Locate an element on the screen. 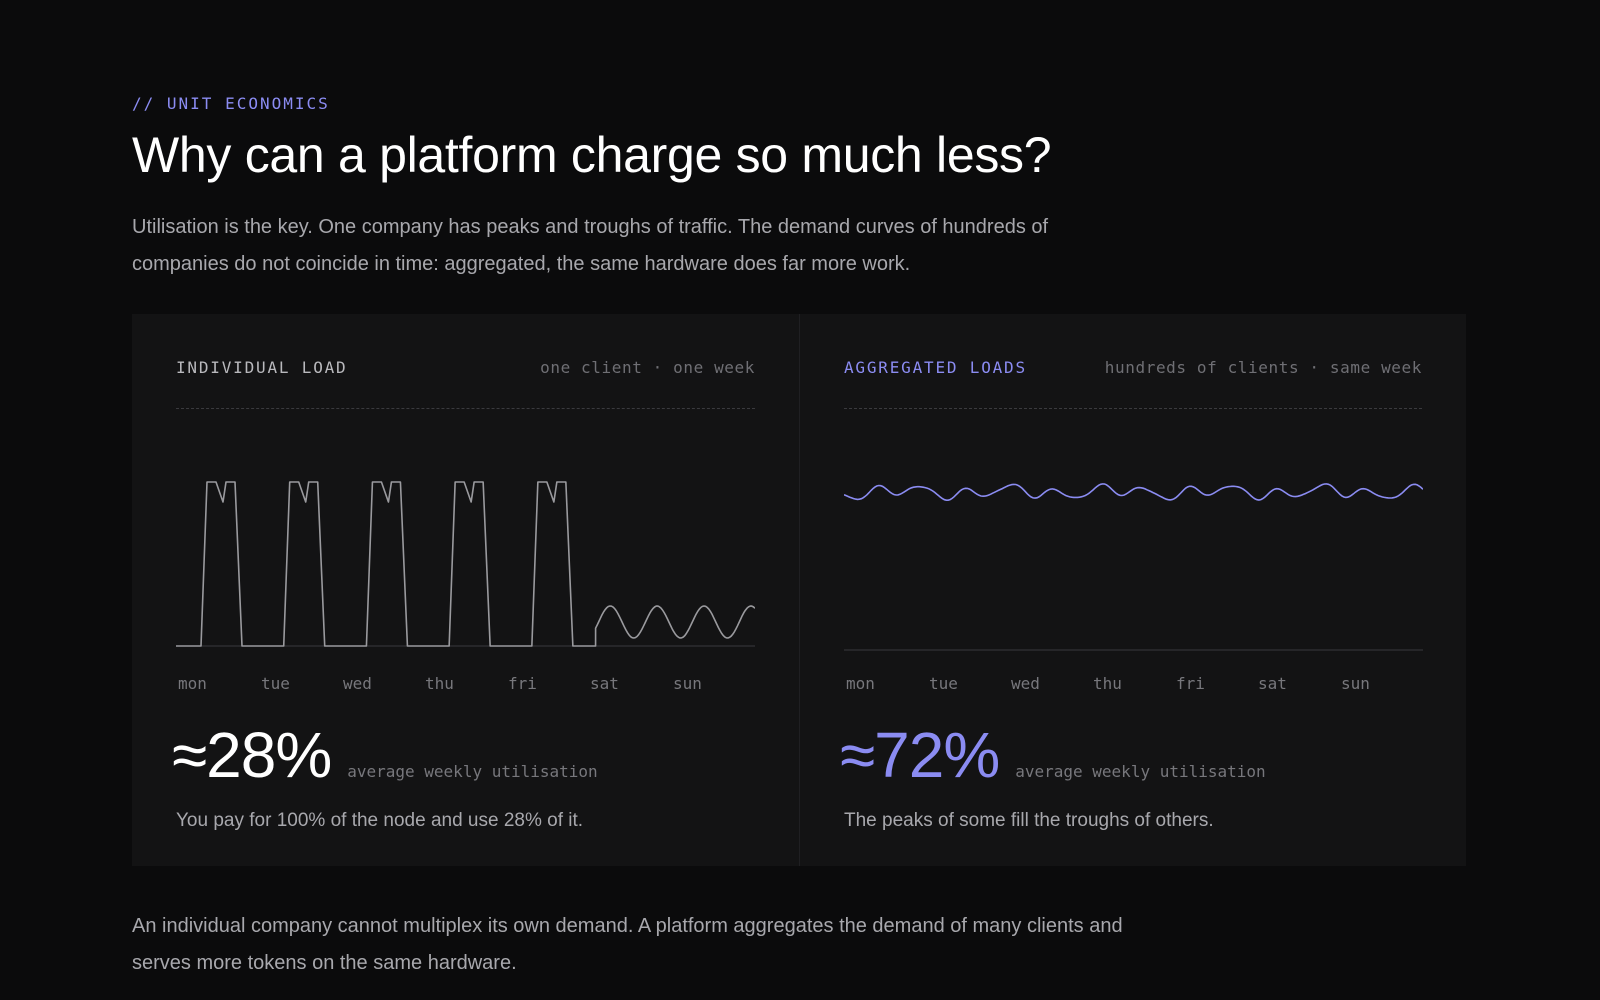  individual-load-chart is located at coordinates (465, 544).